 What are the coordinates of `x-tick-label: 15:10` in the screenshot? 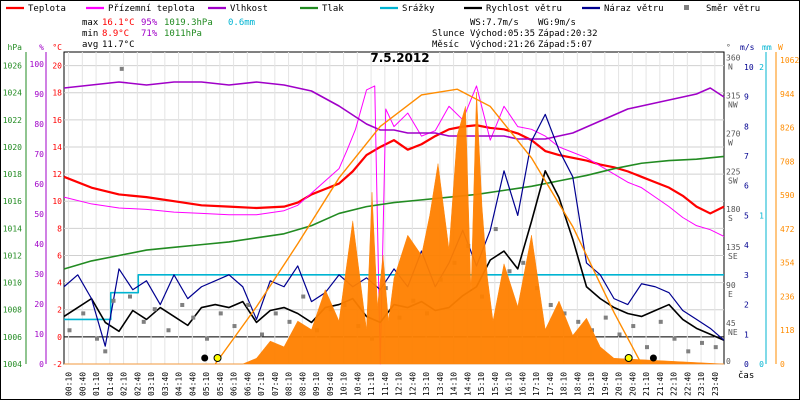 It's located at (481, 384).